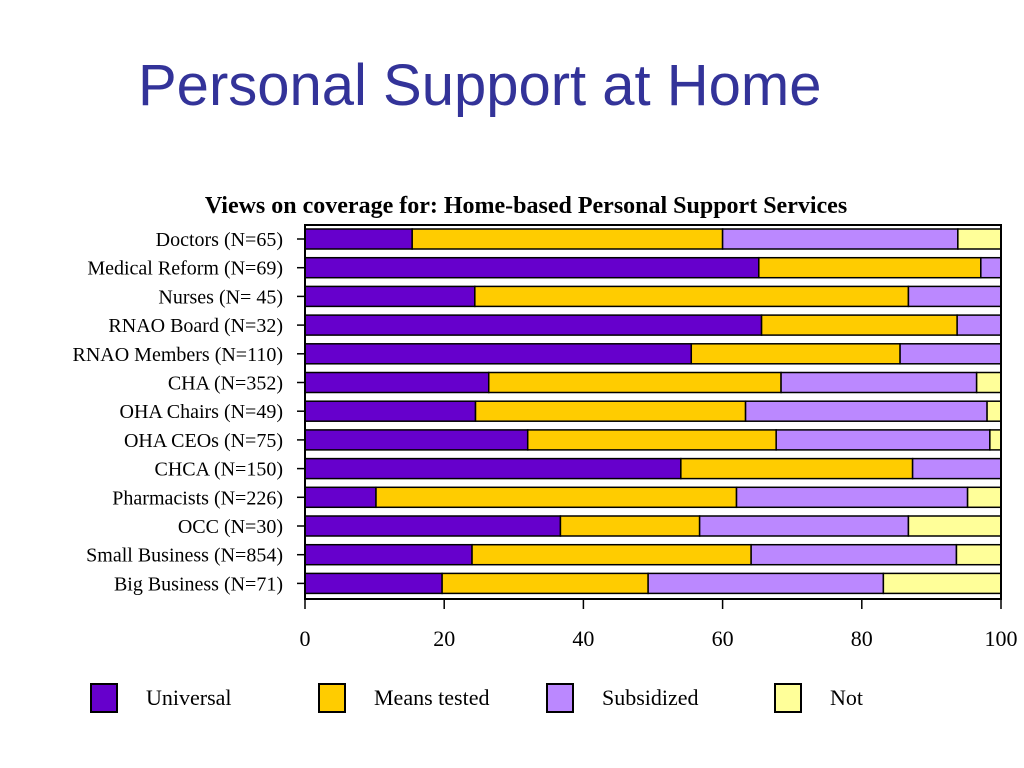 This screenshot has height=768, width=1024. I want to click on x-tick-label: 100, so click(1001, 638).